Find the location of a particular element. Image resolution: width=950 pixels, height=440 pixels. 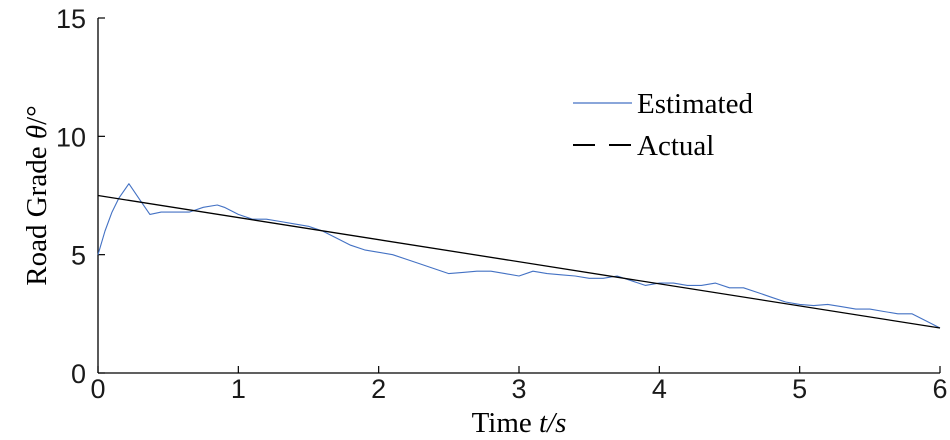

x-tick-label: 4 is located at coordinates (659, 389).